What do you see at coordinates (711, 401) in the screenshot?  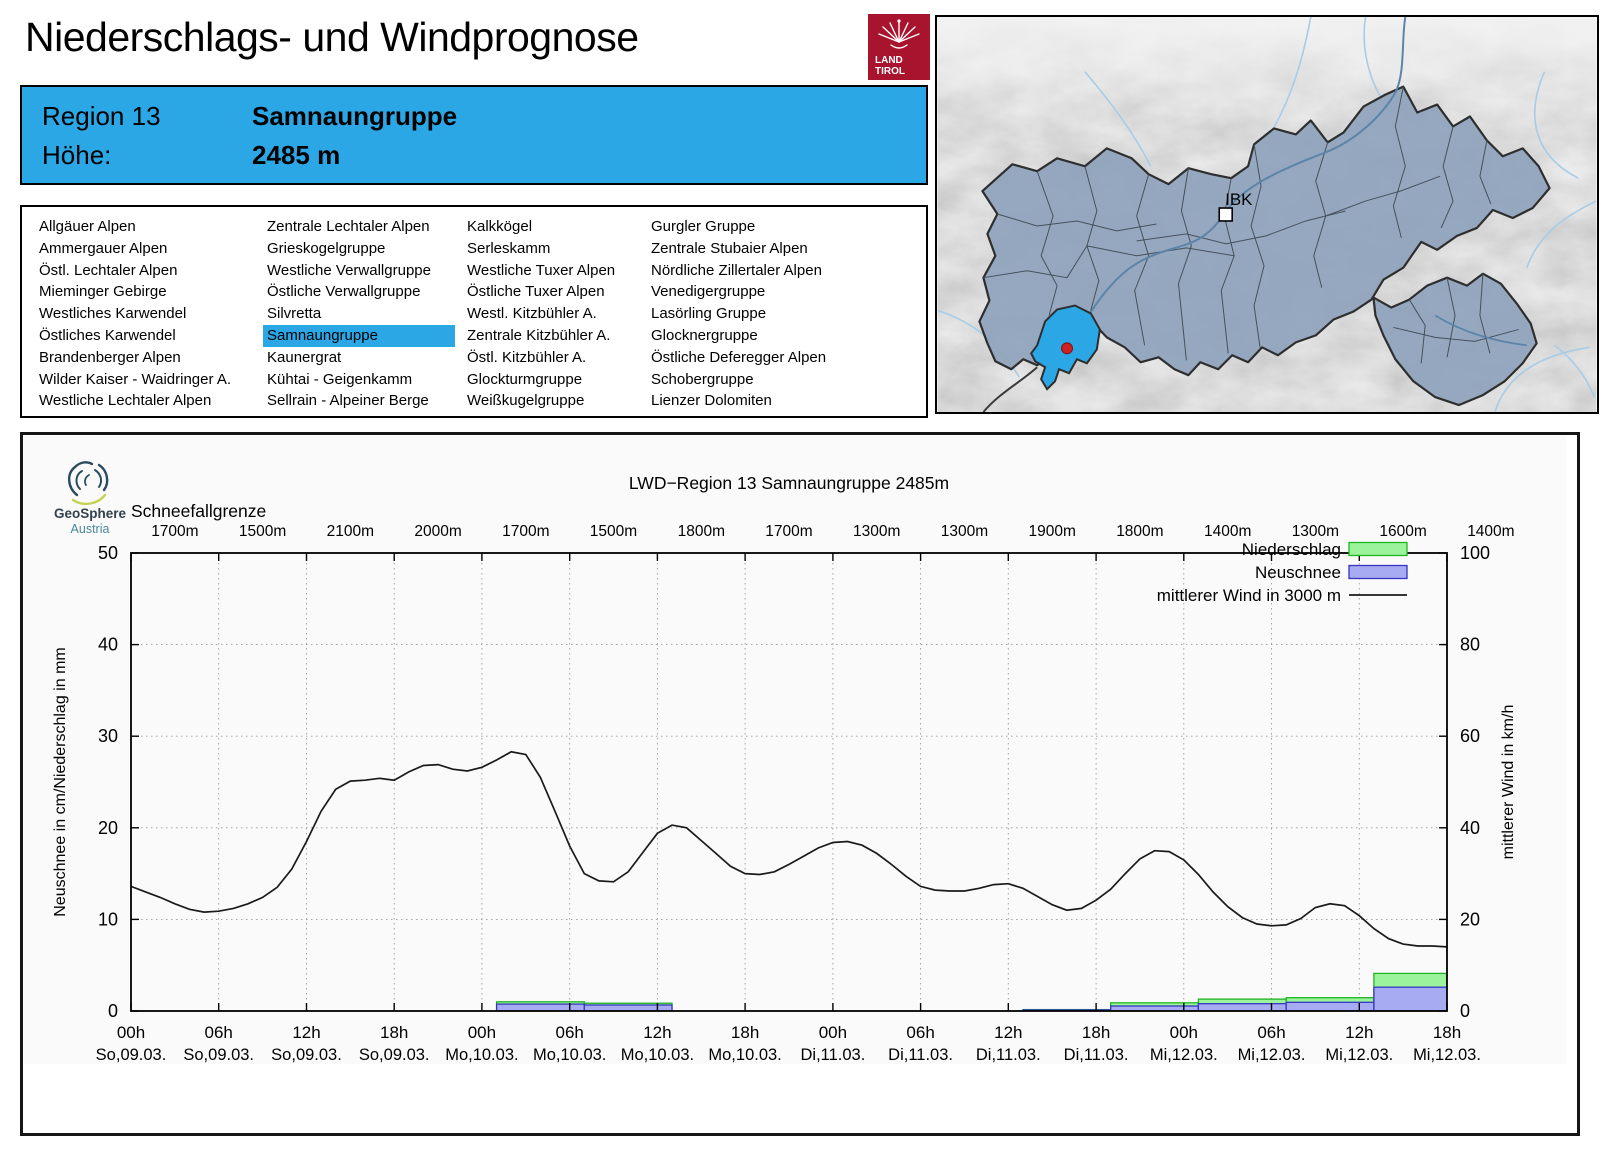 I see `region-list-item: Lienzer Dolomiten` at bounding box center [711, 401].